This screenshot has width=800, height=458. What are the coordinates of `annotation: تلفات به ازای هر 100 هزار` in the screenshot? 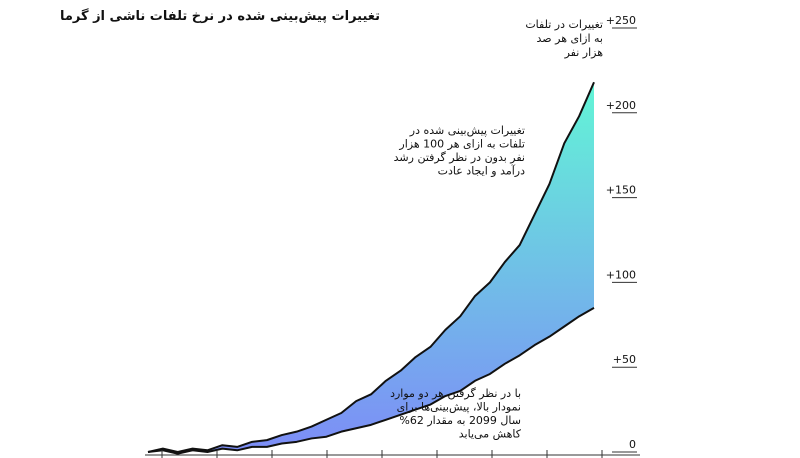 It's located at (461, 144).